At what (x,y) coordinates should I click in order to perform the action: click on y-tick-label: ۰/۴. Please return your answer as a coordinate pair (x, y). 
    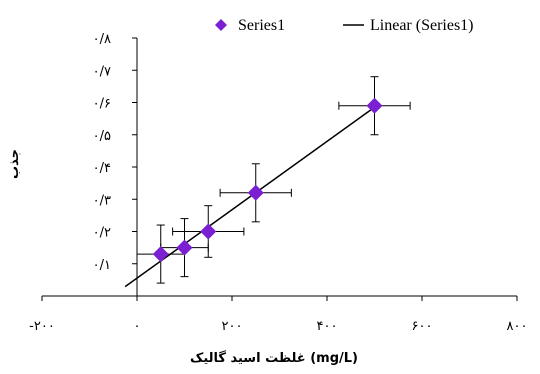
    Looking at the image, I should click on (102, 168).